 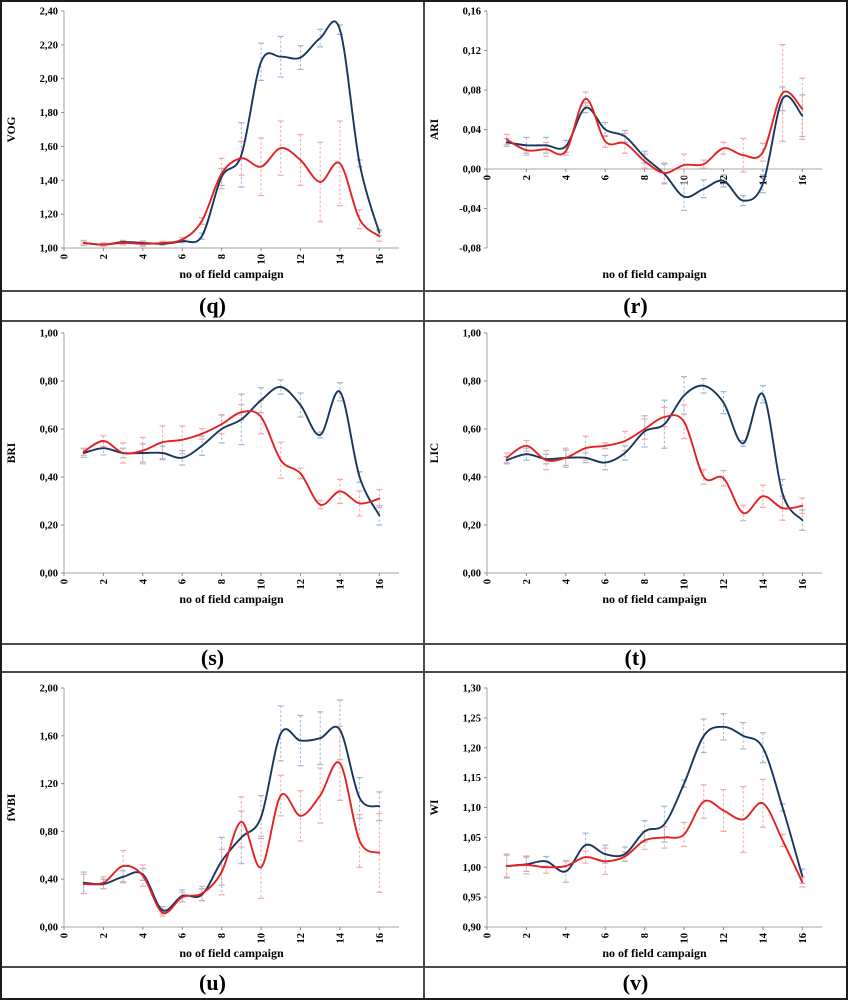 I want to click on caption-r: (r), so click(x=635, y=305).